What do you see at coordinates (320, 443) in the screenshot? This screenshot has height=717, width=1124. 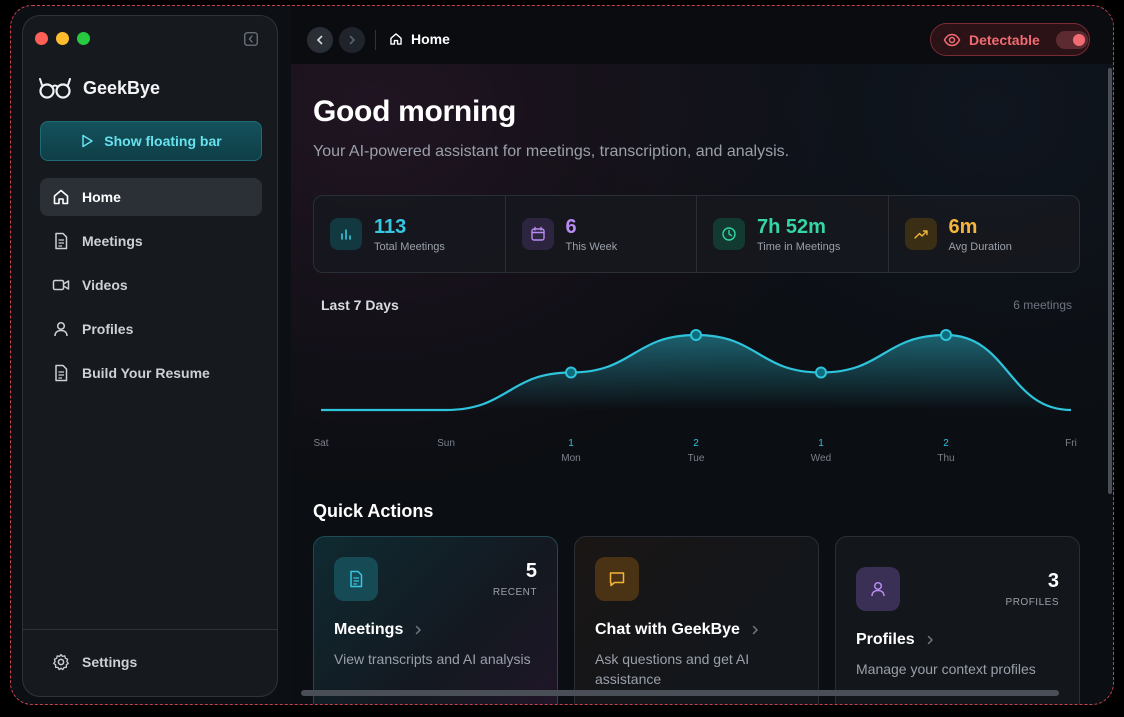 I see `chart-x-tick-label: Sat` at bounding box center [320, 443].